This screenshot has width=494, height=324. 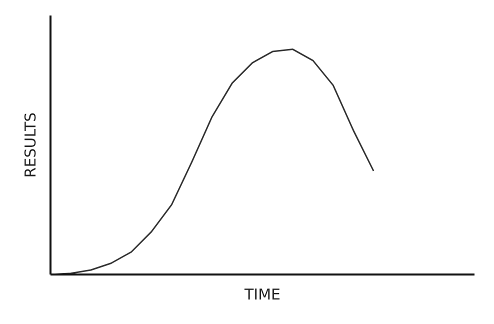 What do you see at coordinates (31, 145) in the screenshot?
I see `y-axis-title: RESULTS` at bounding box center [31, 145].